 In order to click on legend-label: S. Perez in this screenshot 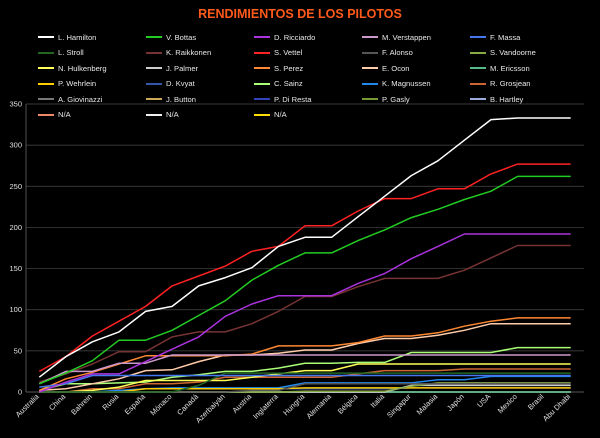, I will do `click(289, 68)`.